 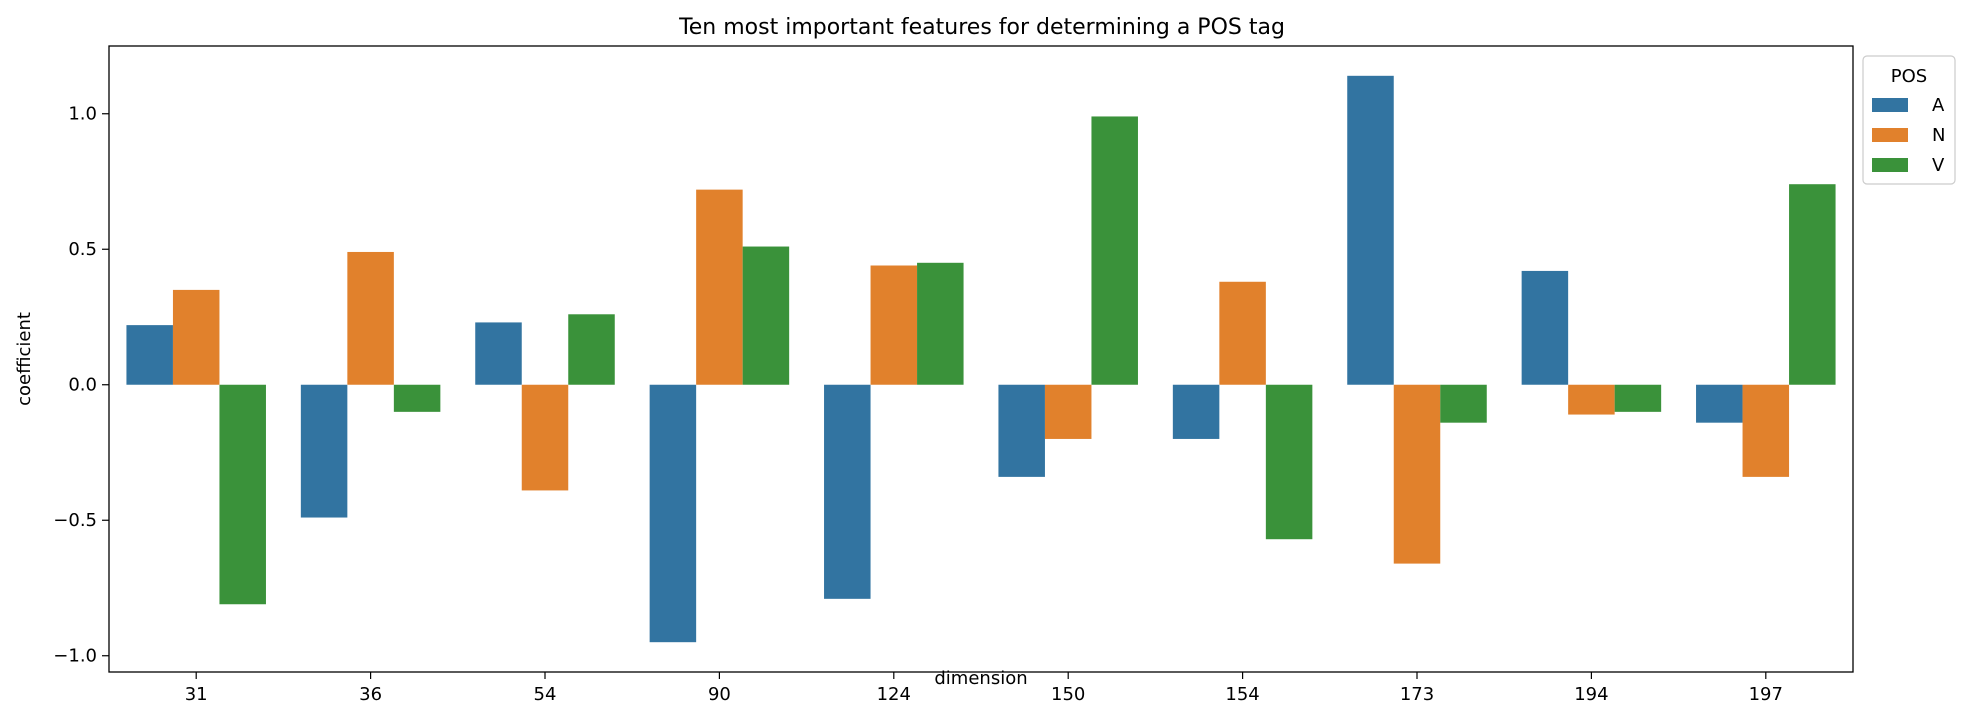 What do you see at coordinates (1242, 692) in the screenshot?
I see `x-tick-label: 154` at bounding box center [1242, 692].